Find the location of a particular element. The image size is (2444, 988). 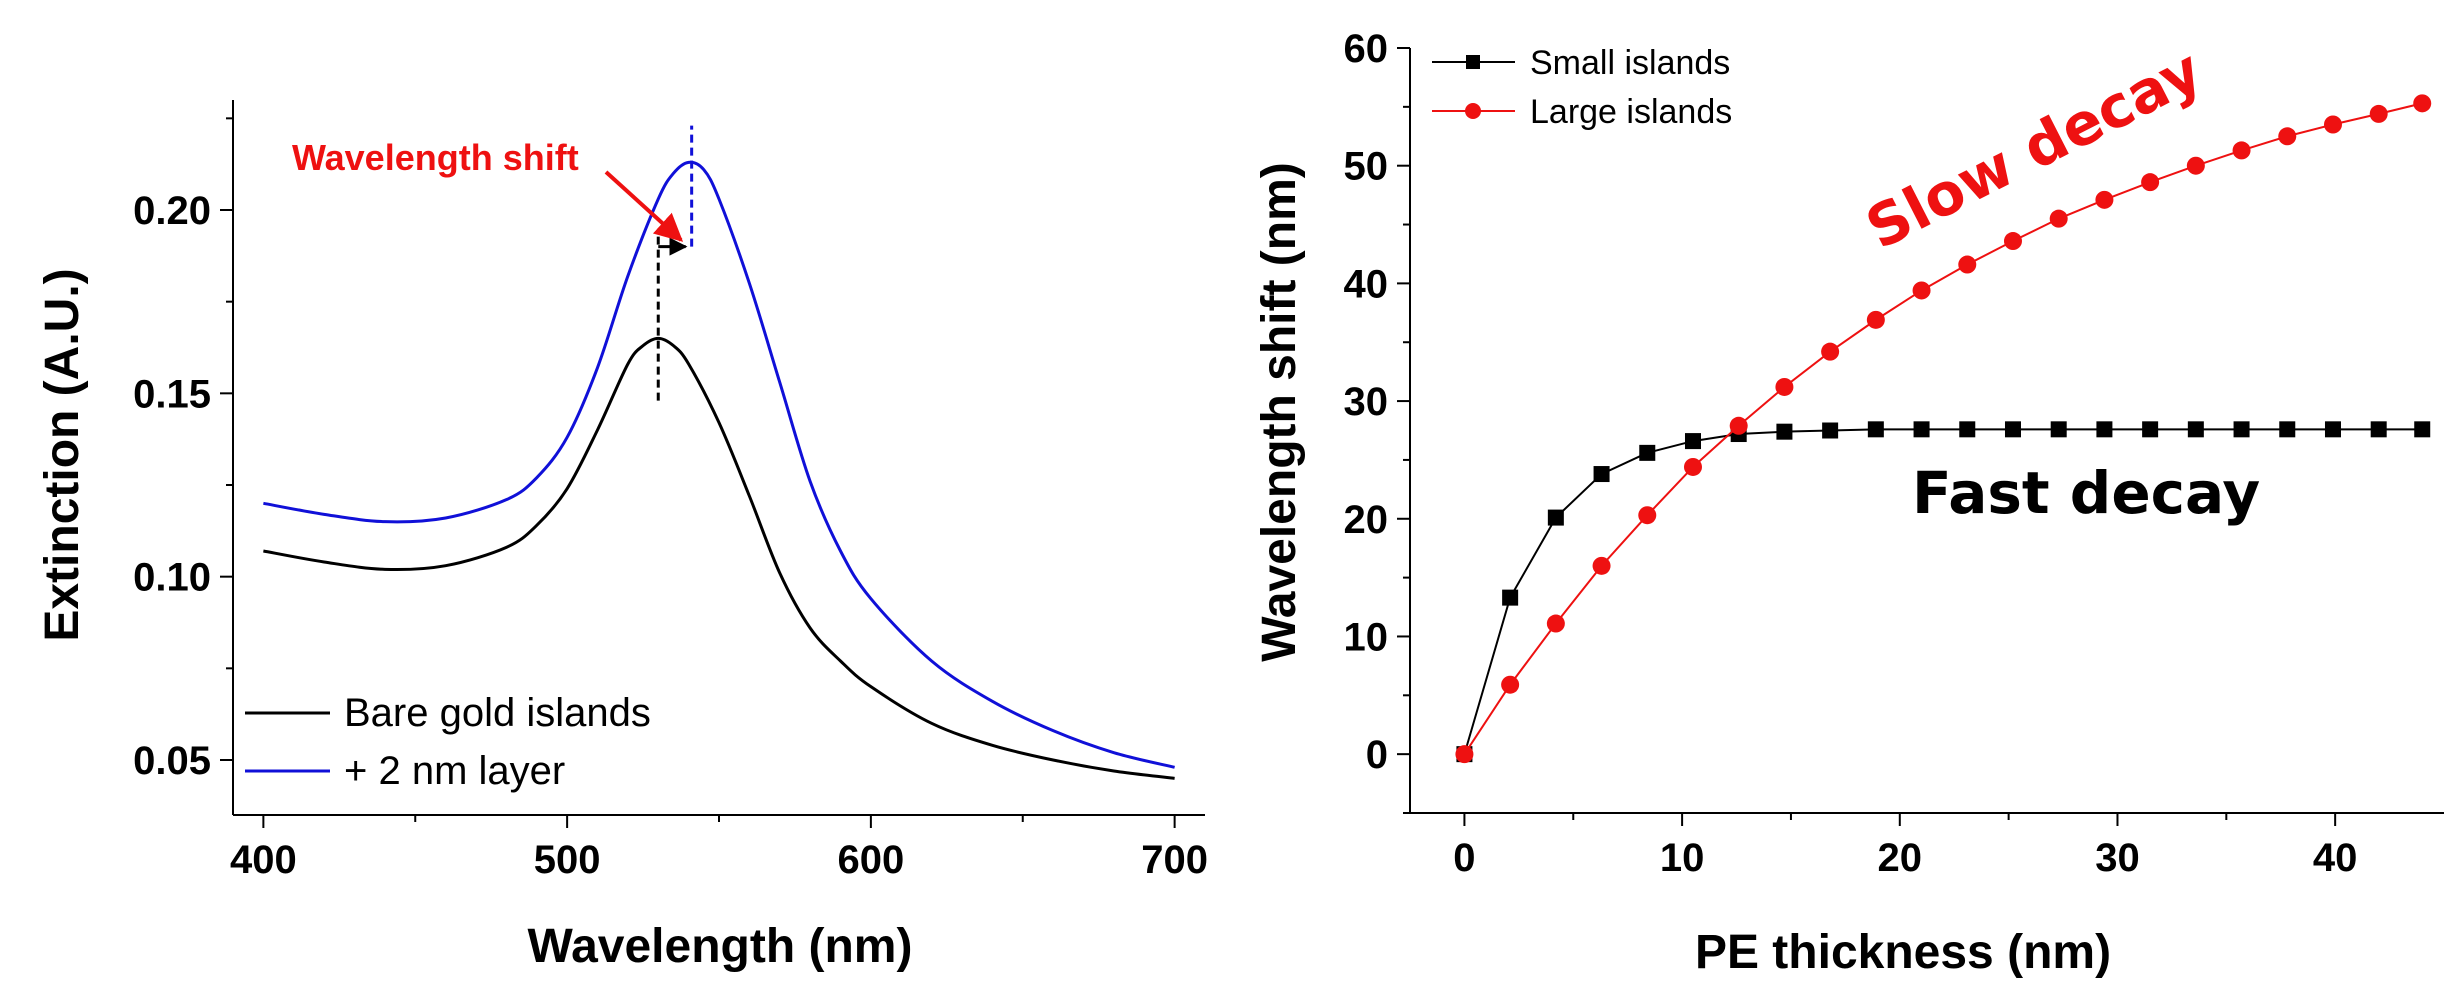

y-tick-label: 30 is located at coordinates (1366, 402).